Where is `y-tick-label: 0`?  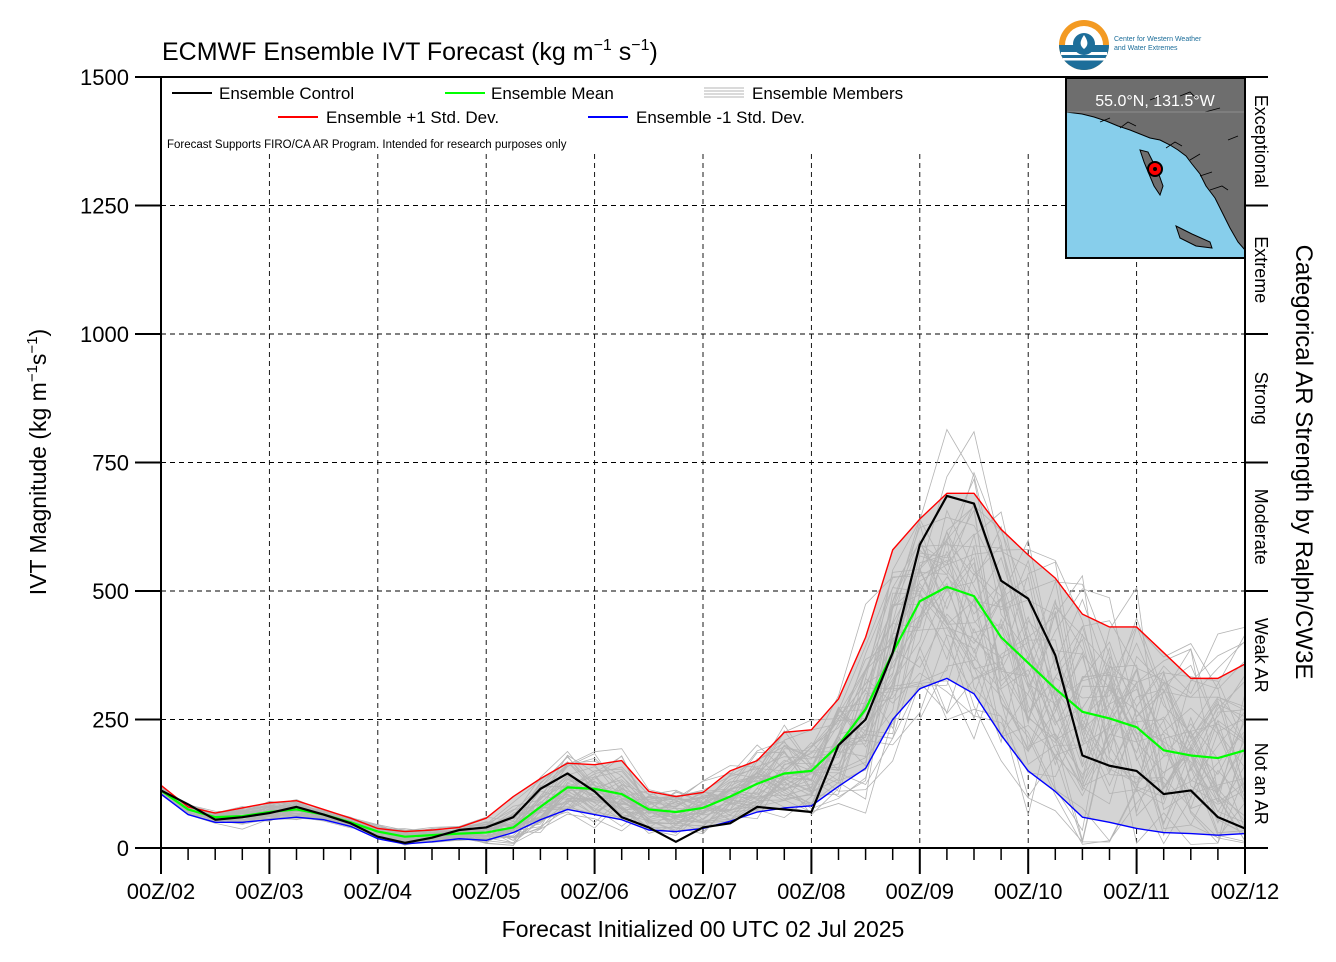
y-tick-label: 0 is located at coordinates (123, 848).